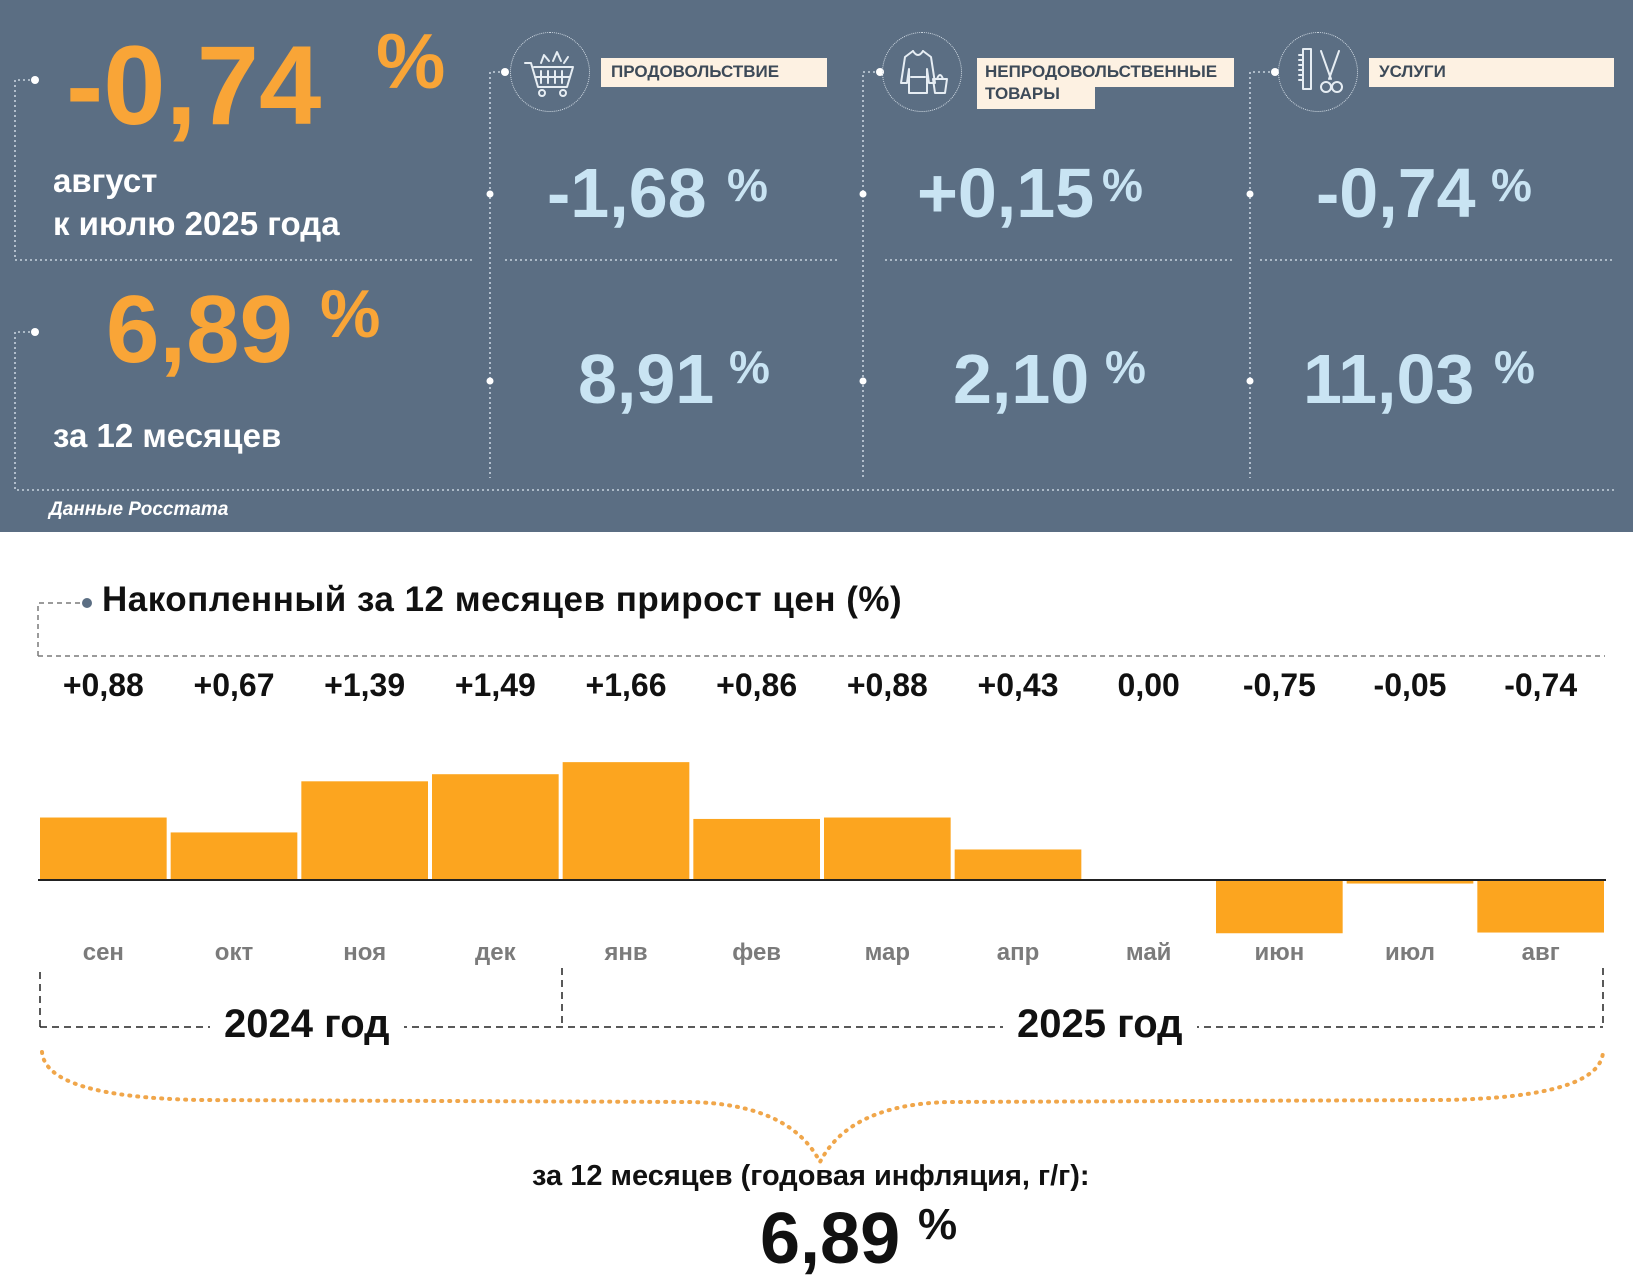 The image size is (1633, 1285). What do you see at coordinates (1410, 882) in the screenshot?
I see `bar-июл` at bounding box center [1410, 882].